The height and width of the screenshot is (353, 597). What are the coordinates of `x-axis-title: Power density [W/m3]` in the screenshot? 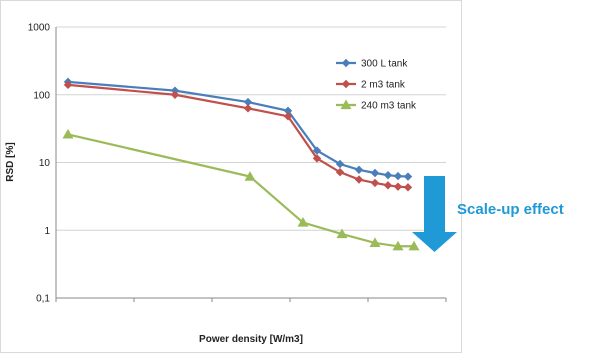 It's located at (251, 339).